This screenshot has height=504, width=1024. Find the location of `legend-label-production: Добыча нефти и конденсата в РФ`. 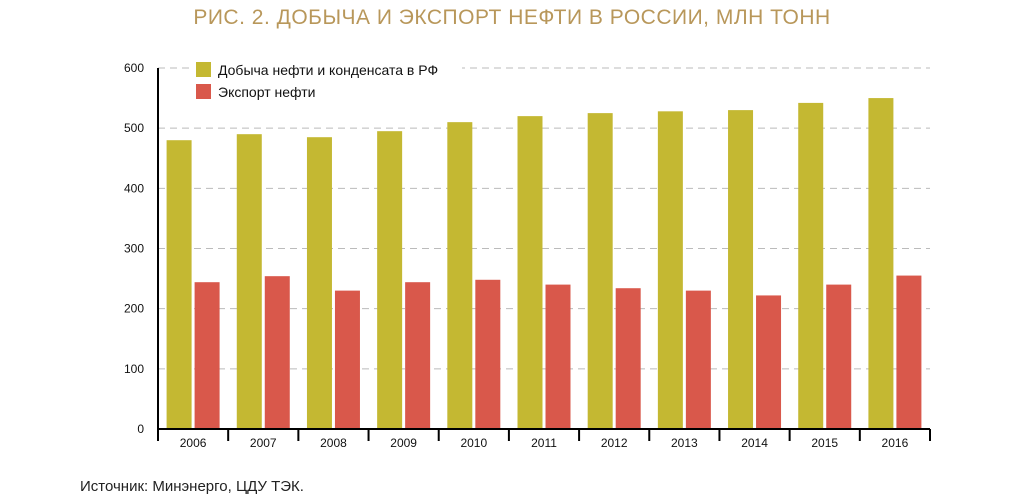

legend-label-production: Добыча нефти и конденсата в РФ is located at coordinates (328, 70).